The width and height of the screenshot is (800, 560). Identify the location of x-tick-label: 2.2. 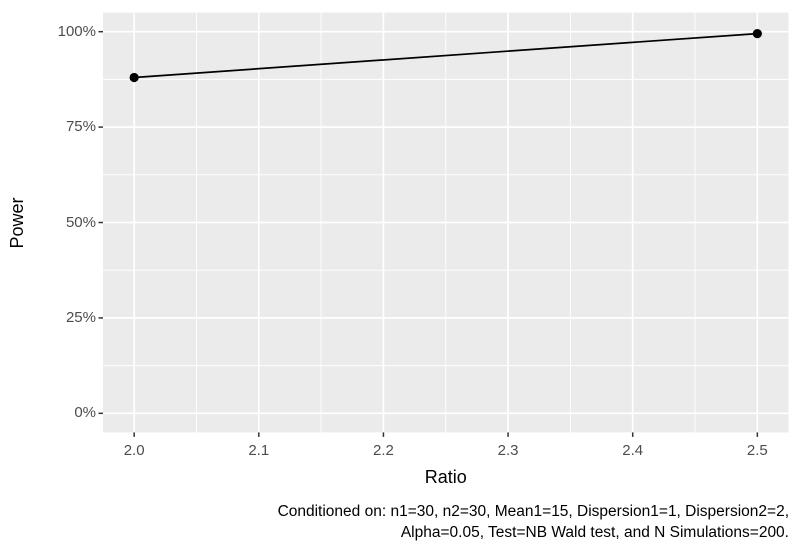
(383, 450).